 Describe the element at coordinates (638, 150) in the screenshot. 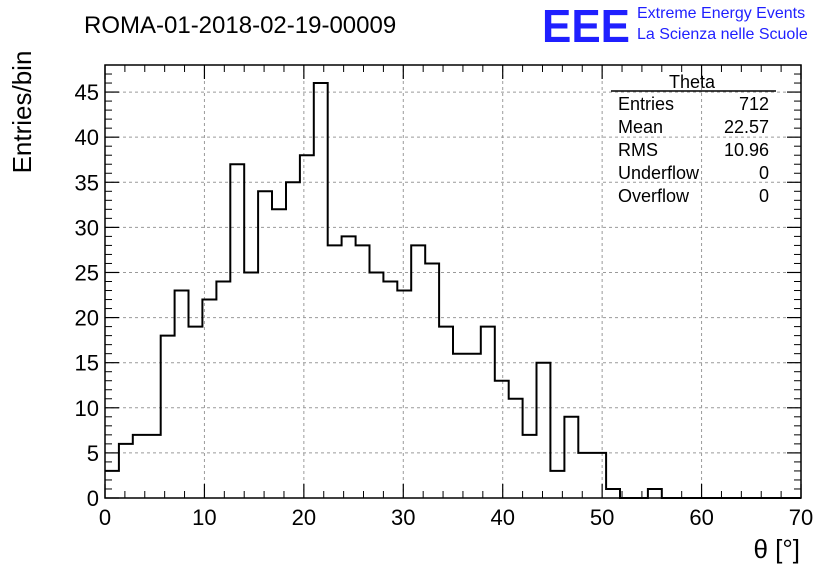

I see `stats-label-rms: RMS` at that location.